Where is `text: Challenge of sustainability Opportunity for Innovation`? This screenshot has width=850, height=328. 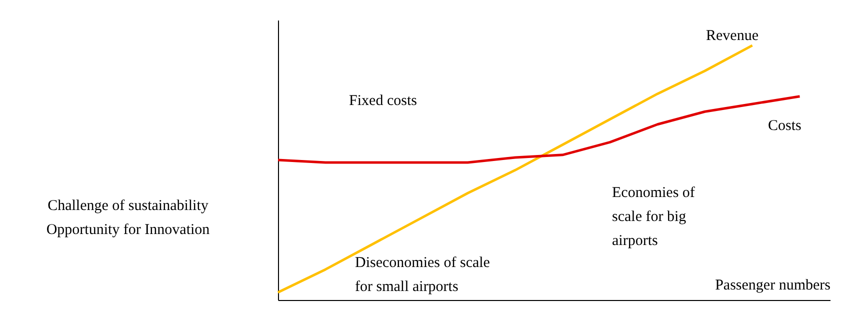
text: Challenge of sustainability Opportunity for Innovation is located at coordinates (128, 218).